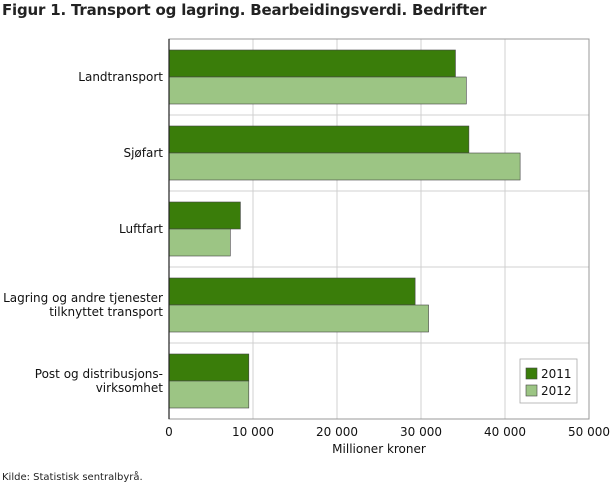  What do you see at coordinates (531, 390) in the screenshot?
I see `legend-swatch-2012` at bounding box center [531, 390].